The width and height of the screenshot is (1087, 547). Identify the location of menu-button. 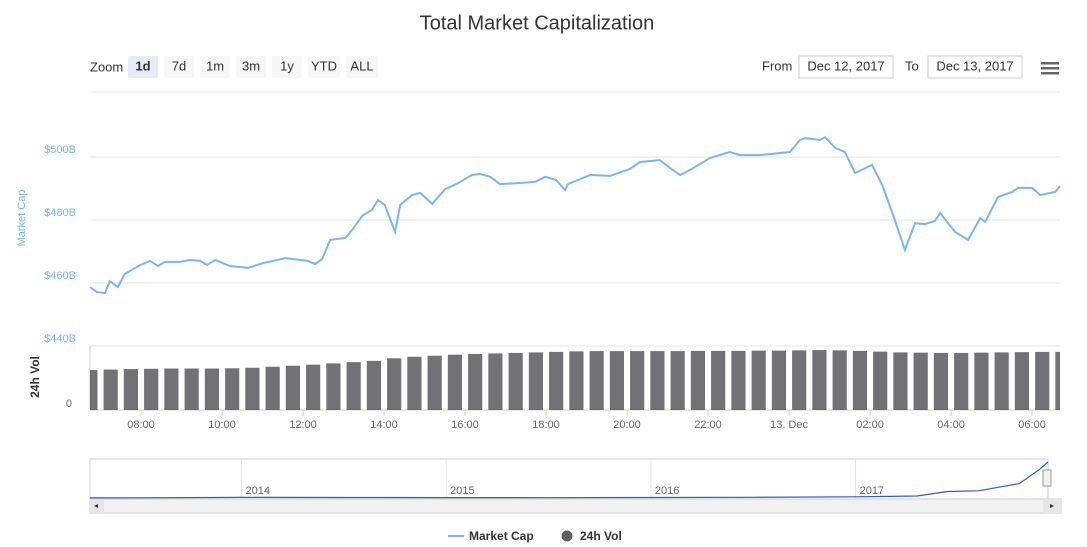
(1050, 68).